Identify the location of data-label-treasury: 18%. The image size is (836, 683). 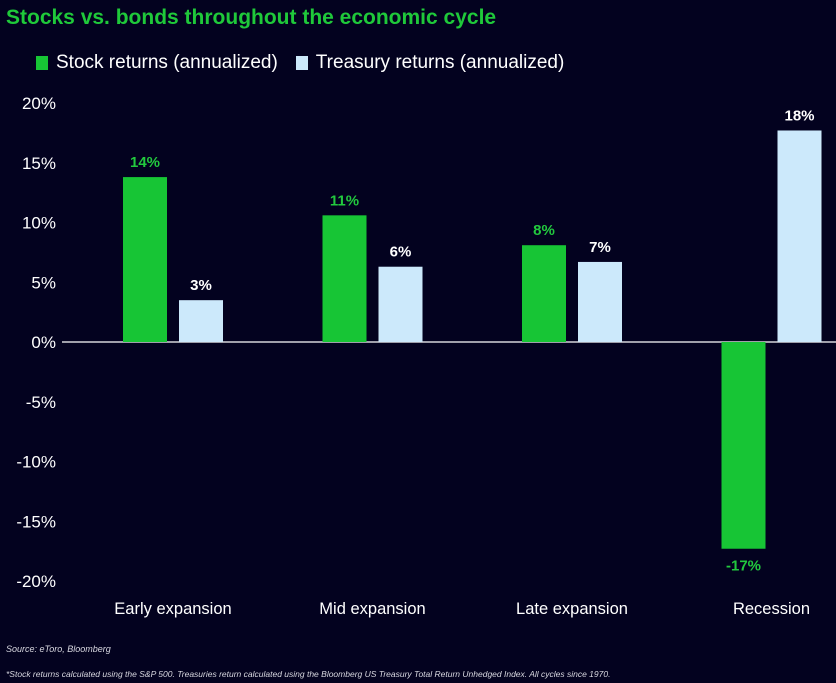
(799, 115).